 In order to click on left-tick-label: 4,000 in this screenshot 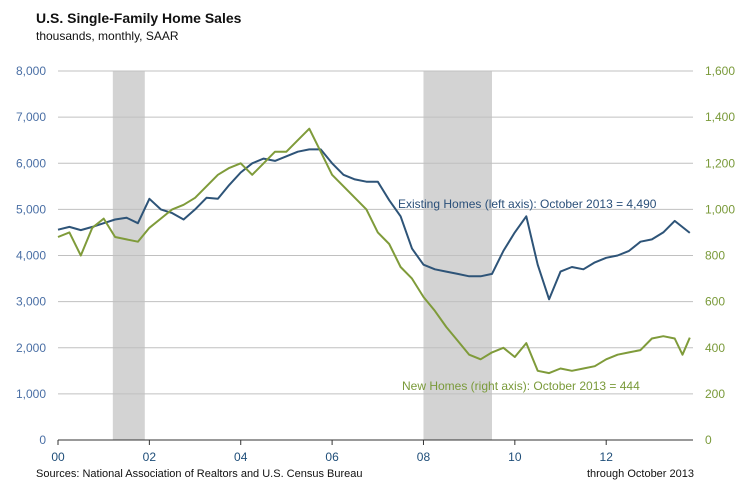, I will do `click(31, 256)`.